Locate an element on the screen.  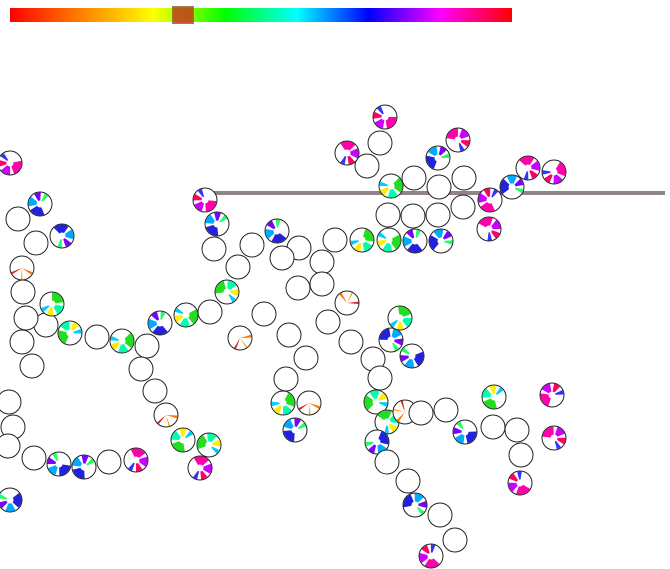
spectrum-position-marker is located at coordinates (183, 15).